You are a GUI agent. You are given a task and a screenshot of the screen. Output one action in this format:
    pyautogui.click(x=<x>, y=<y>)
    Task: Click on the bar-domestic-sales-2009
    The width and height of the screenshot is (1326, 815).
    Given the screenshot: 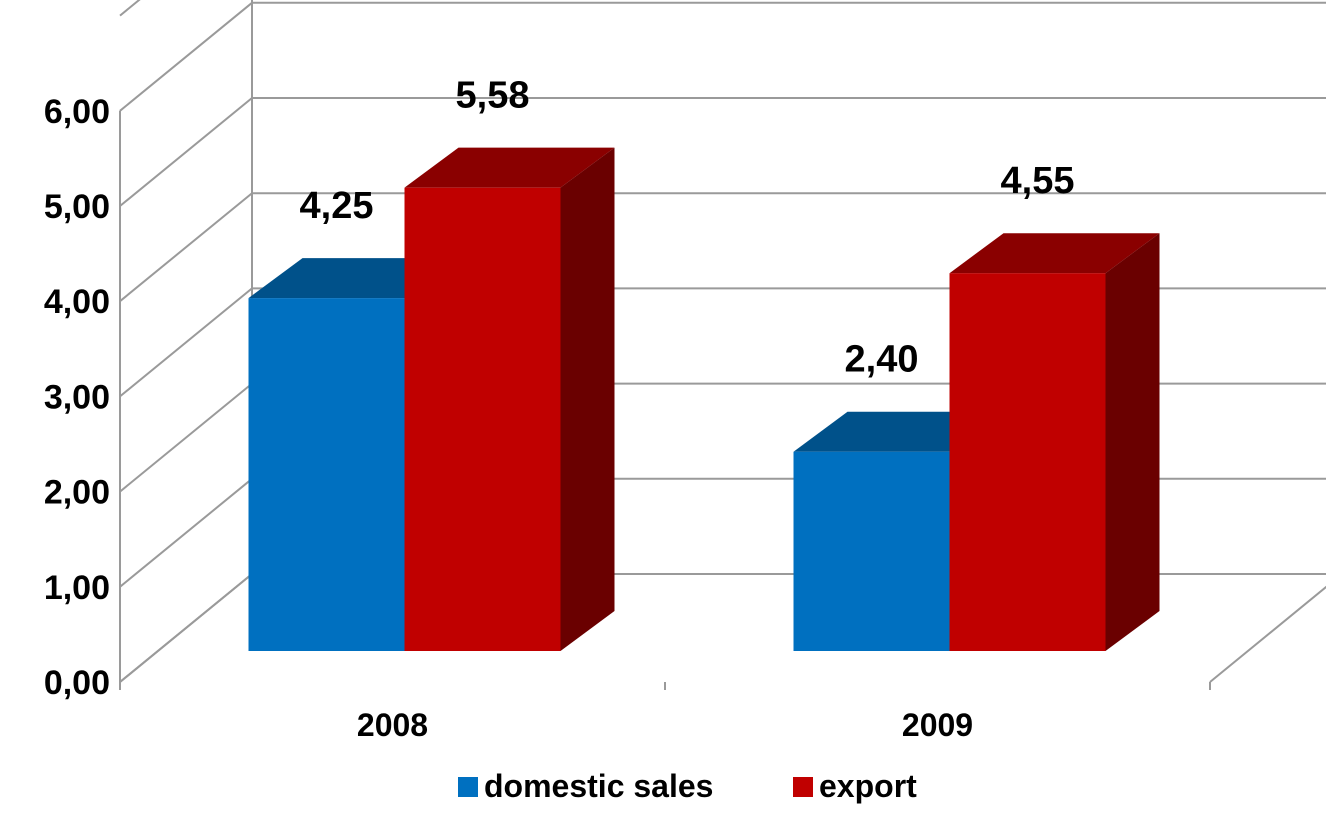 What is the action you would take?
    pyautogui.click(x=871, y=551)
    